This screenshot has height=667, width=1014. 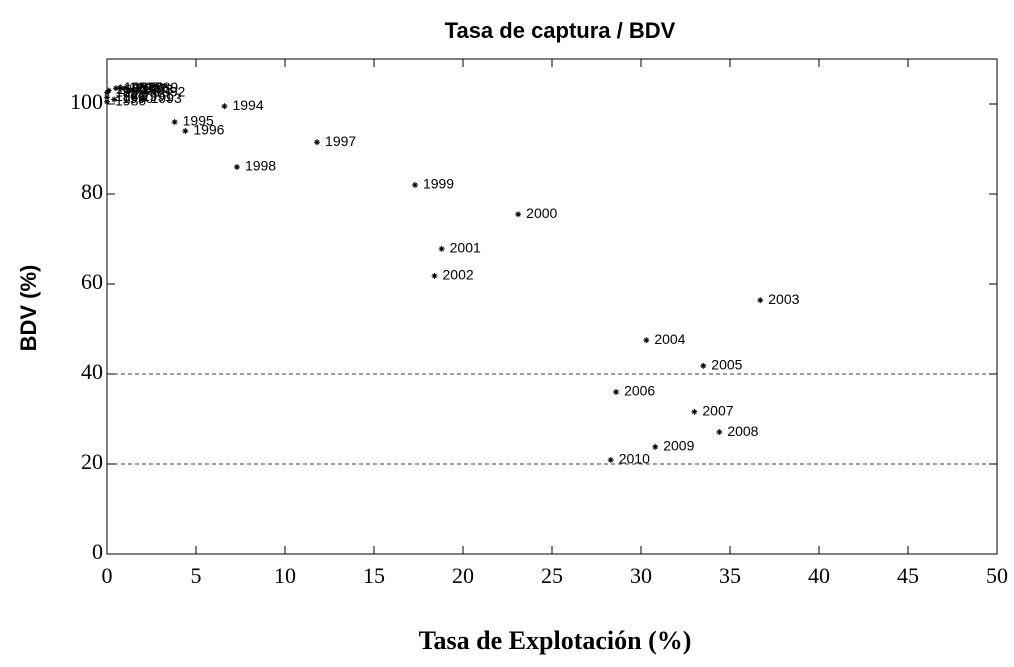 I want to click on x-tick-label: 15, so click(x=374, y=575).